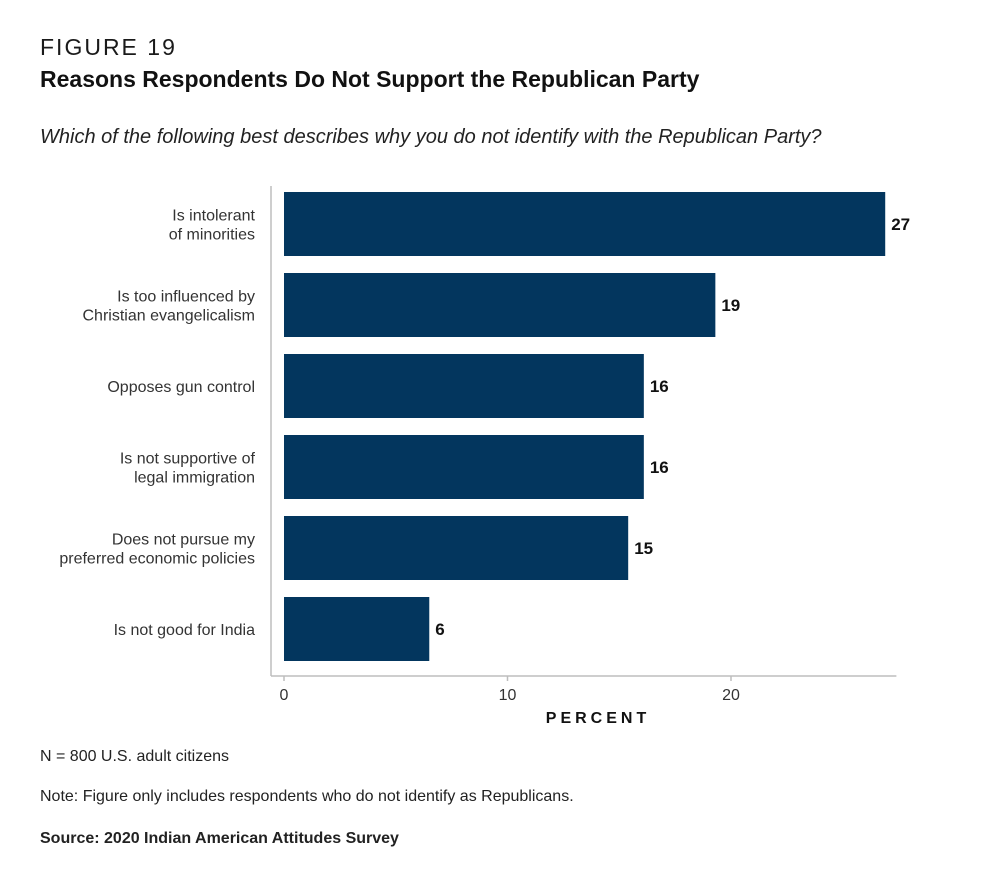 This screenshot has height=876, width=1000. What do you see at coordinates (194, 478) in the screenshot?
I see `category-label: legal immigration` at bounding box center [194, 478].